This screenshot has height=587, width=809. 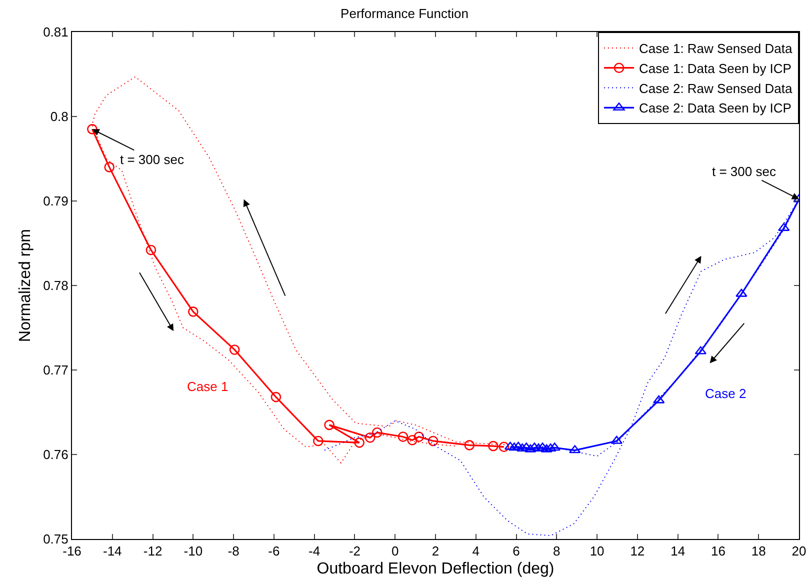 What do you see at coordinates (314, 551) in the screenshot?
I see `x-tick-label: -4` at bounding box center [314, 551].